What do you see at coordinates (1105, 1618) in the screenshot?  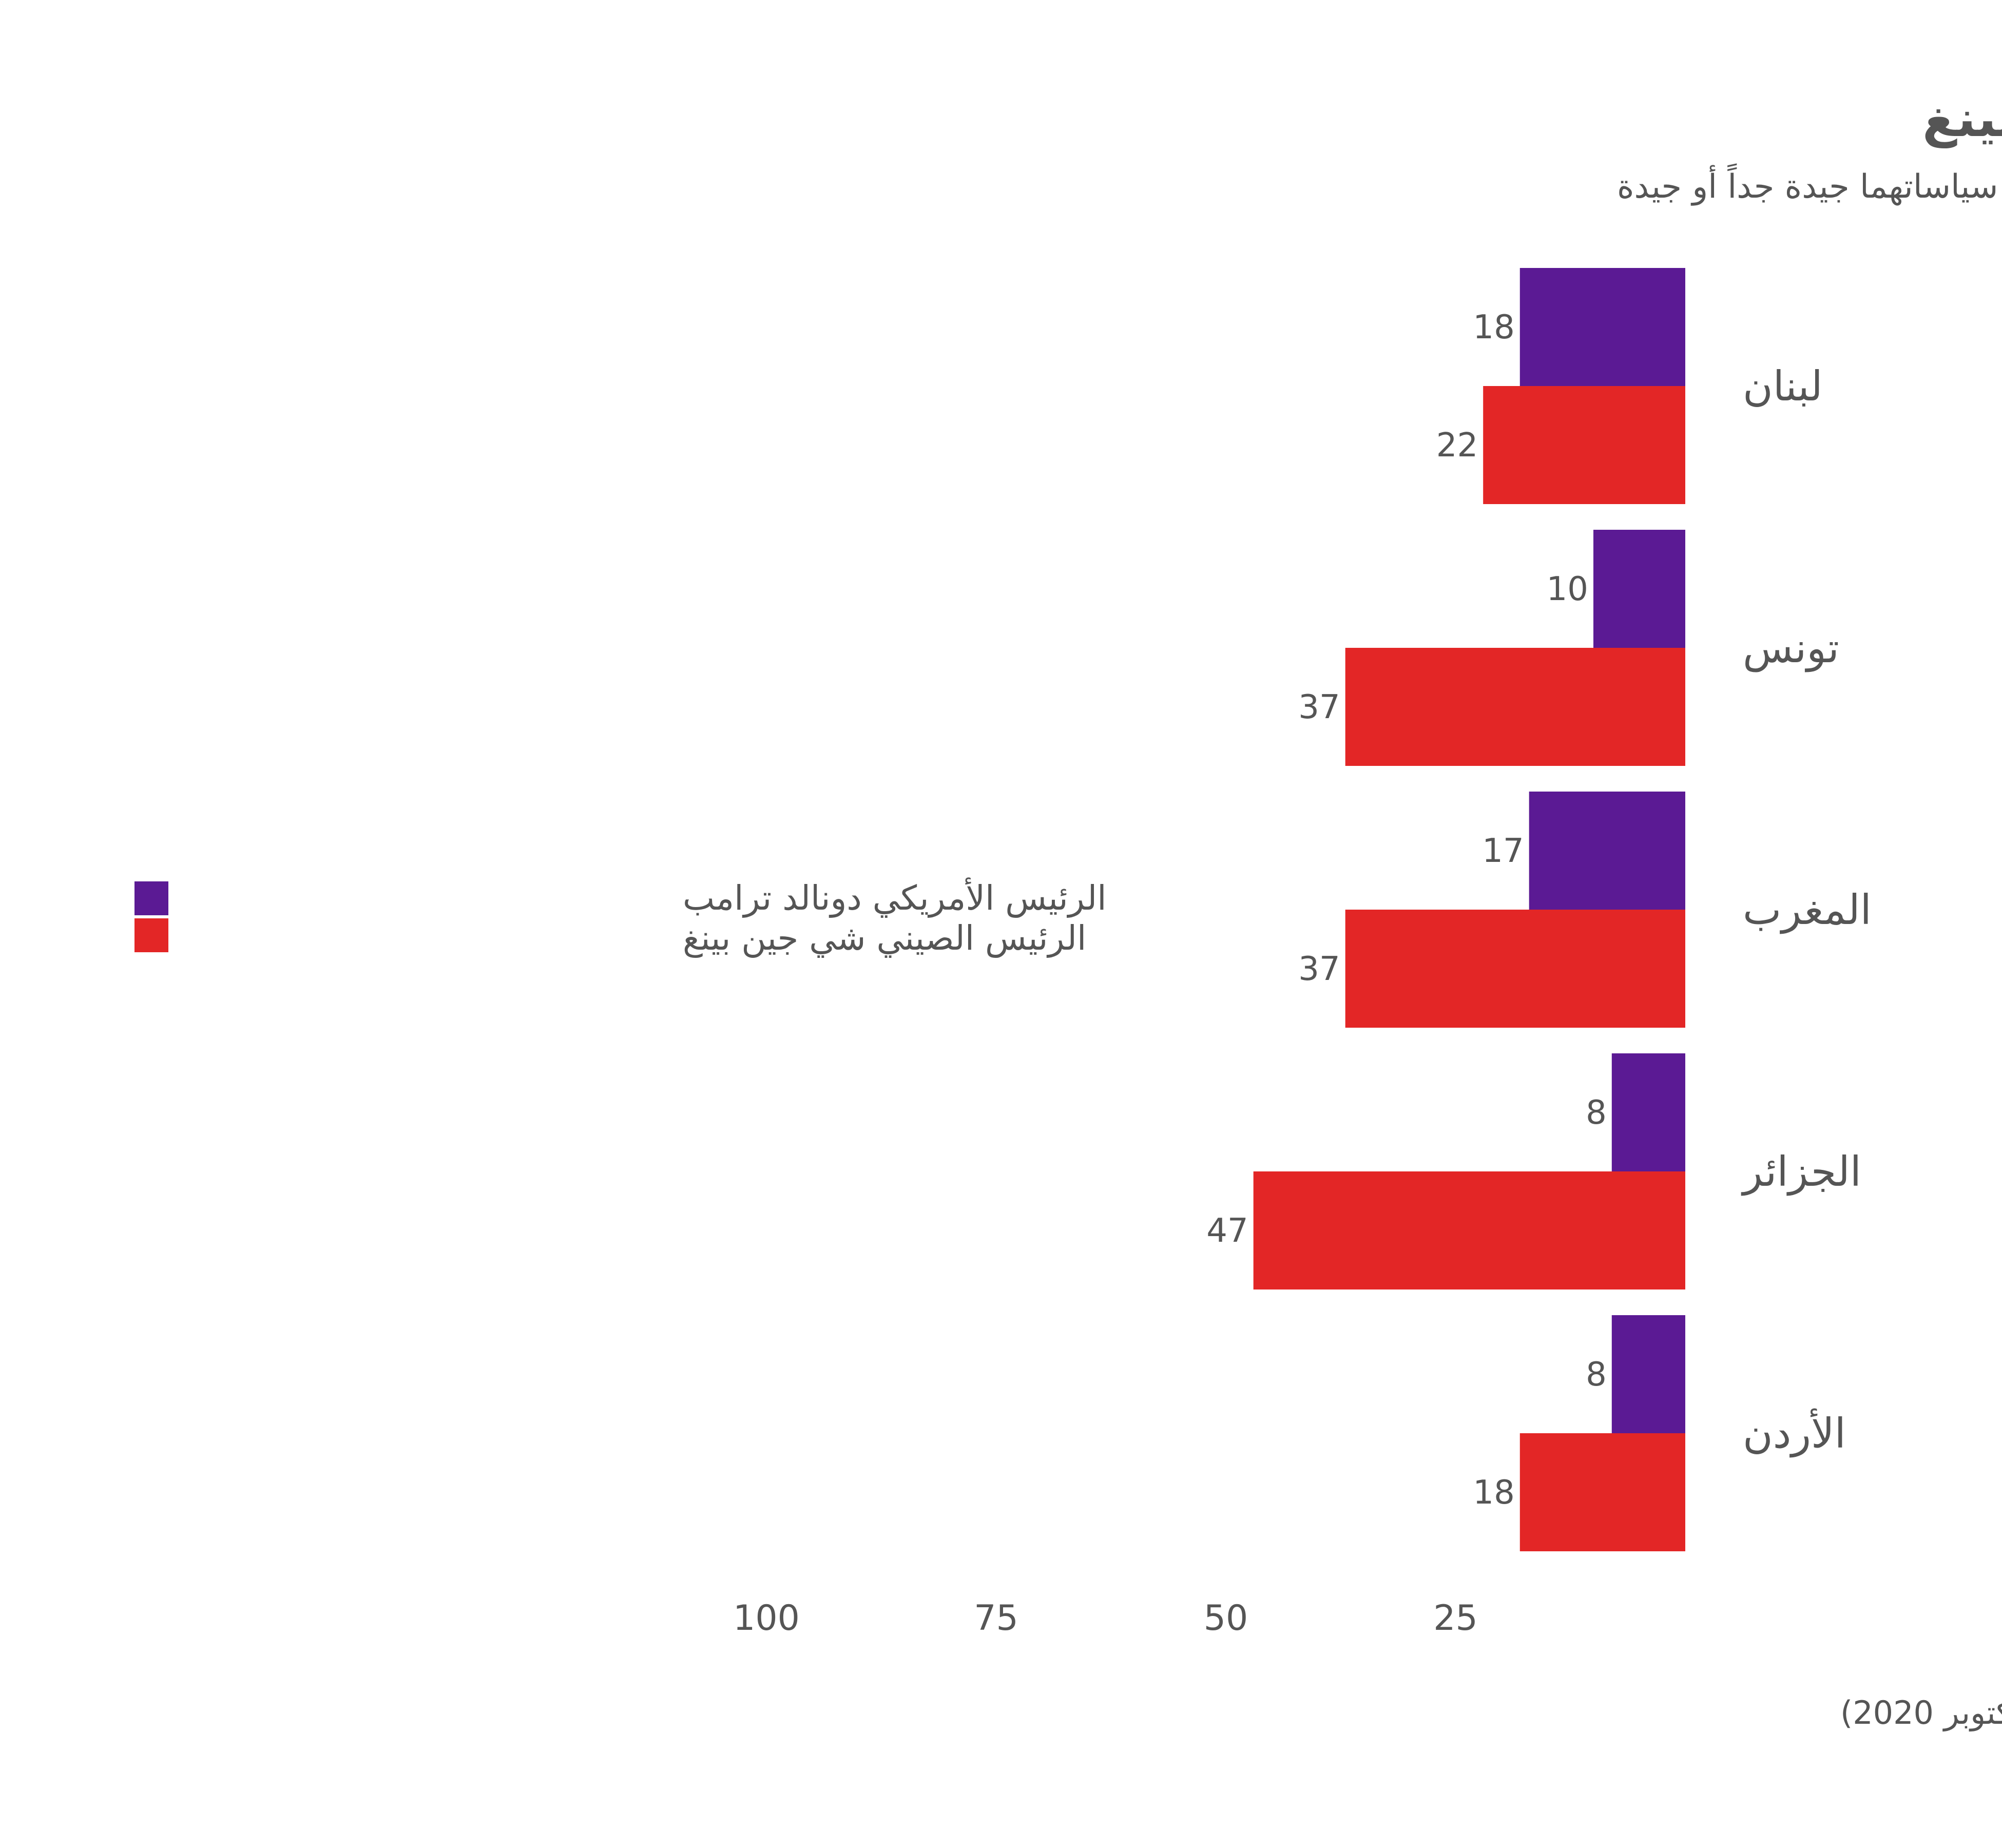 I see `x-axis-ticks: 100 75 50 25` at bounding box center [1105, 1618].